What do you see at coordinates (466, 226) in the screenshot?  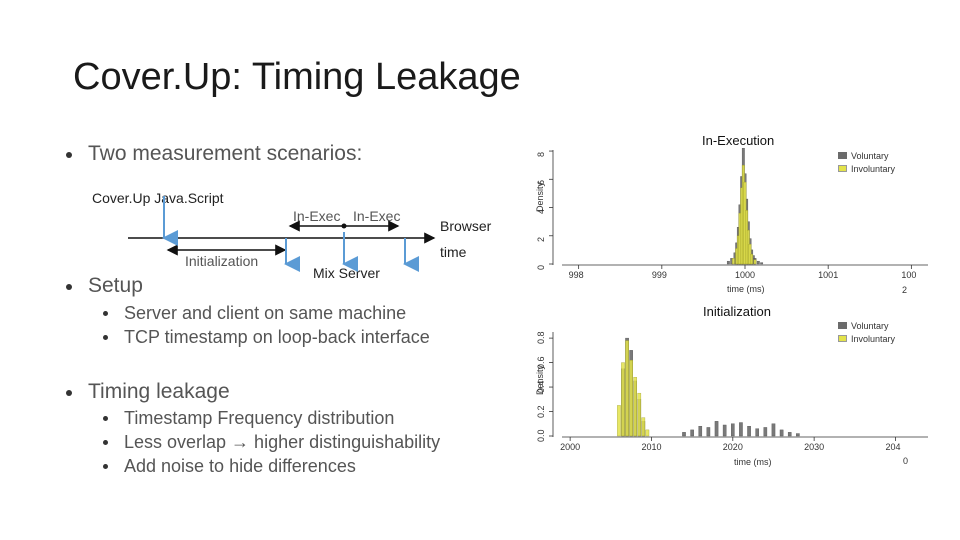 I see `label-browser: Browser` at bounding box center [466, 226].